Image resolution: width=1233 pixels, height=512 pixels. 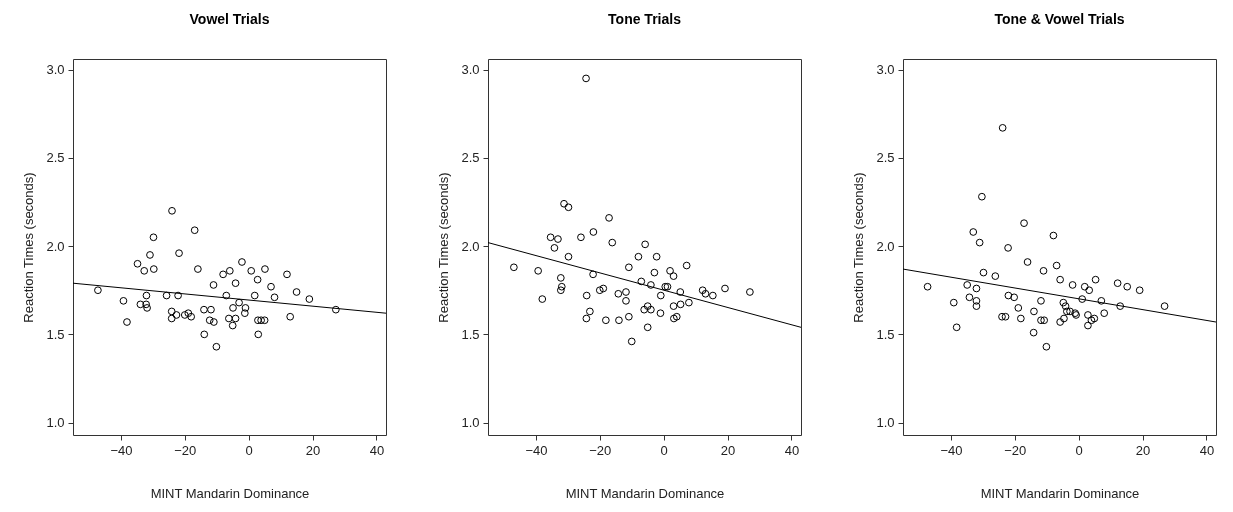 What do you see at coordinates (885, 70) in the screenshot?
I see `y-tick-label: 3.0` at bounding box center [885, 70].